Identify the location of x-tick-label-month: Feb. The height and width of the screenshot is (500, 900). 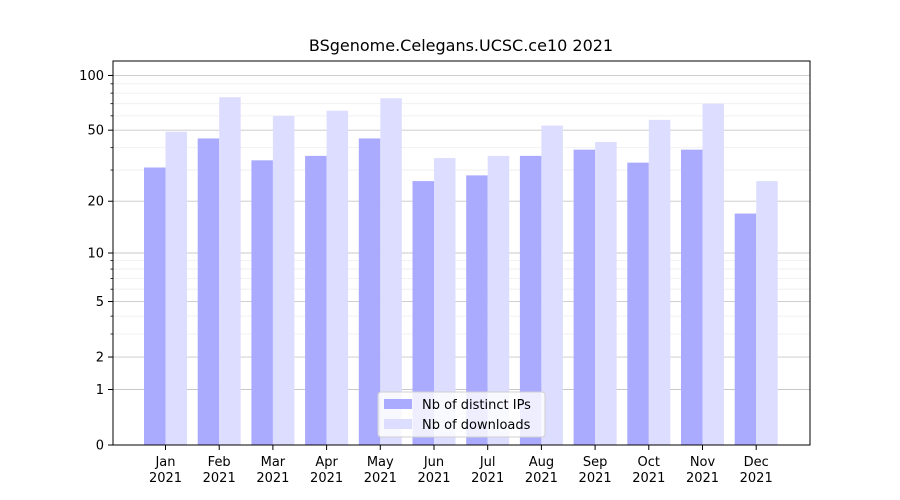
(219, 462).